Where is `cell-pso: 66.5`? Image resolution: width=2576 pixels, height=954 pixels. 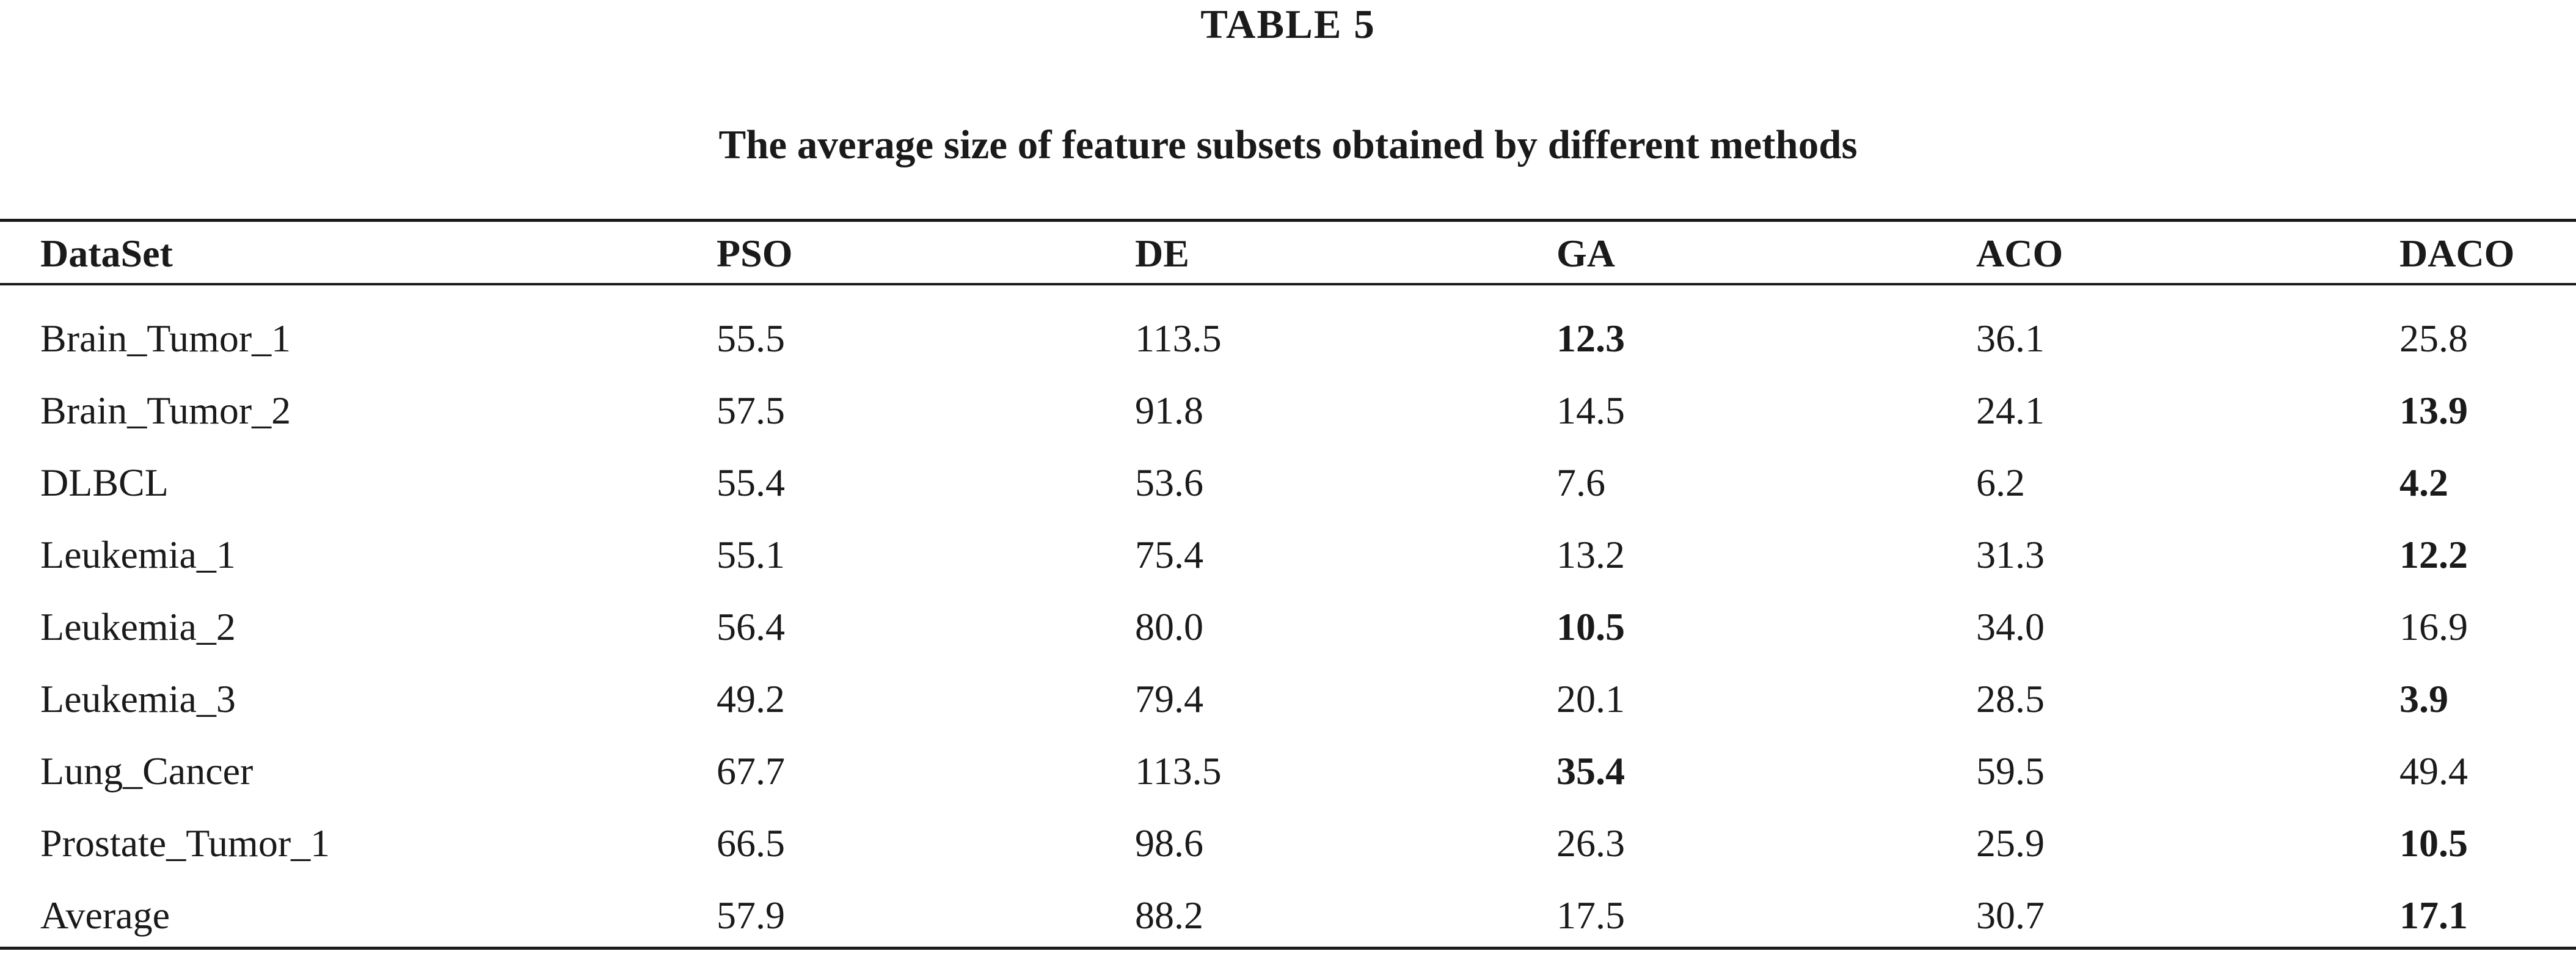 cell-pso: 66.5 is located at coordinates (751, 843).